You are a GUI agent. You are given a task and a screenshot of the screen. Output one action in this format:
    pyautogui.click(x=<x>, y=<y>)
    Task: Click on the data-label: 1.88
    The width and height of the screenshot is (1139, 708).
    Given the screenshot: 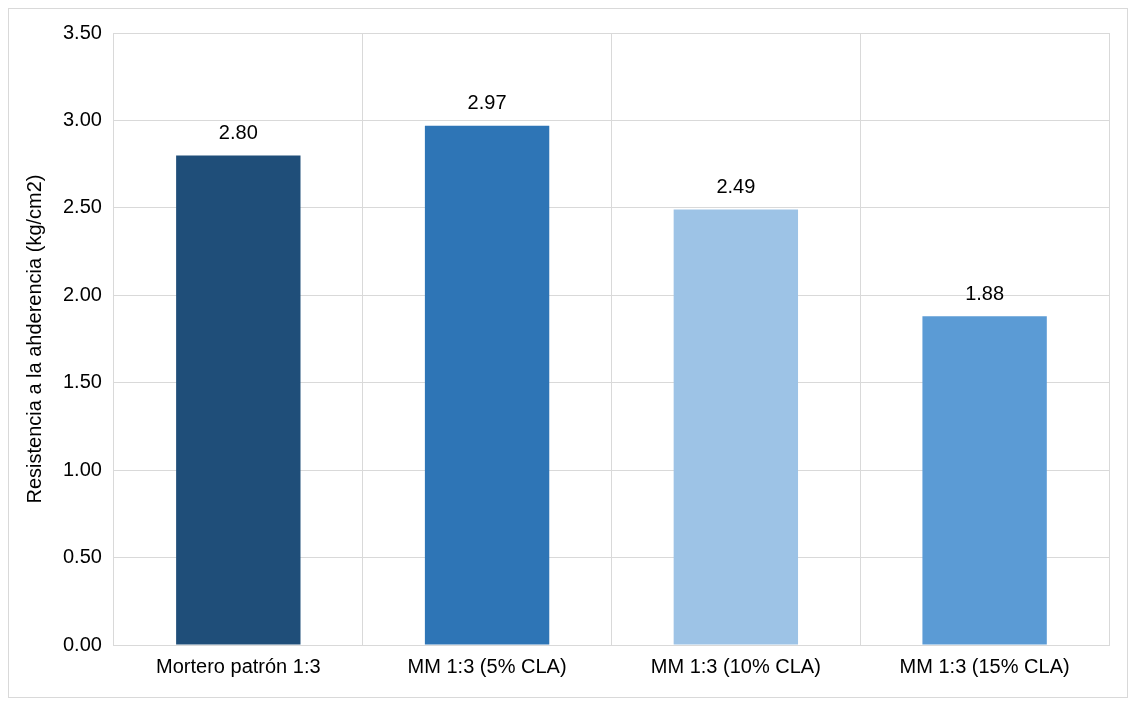 What is the action you would take?
    pyautogui.click(x=985, y=292)
    